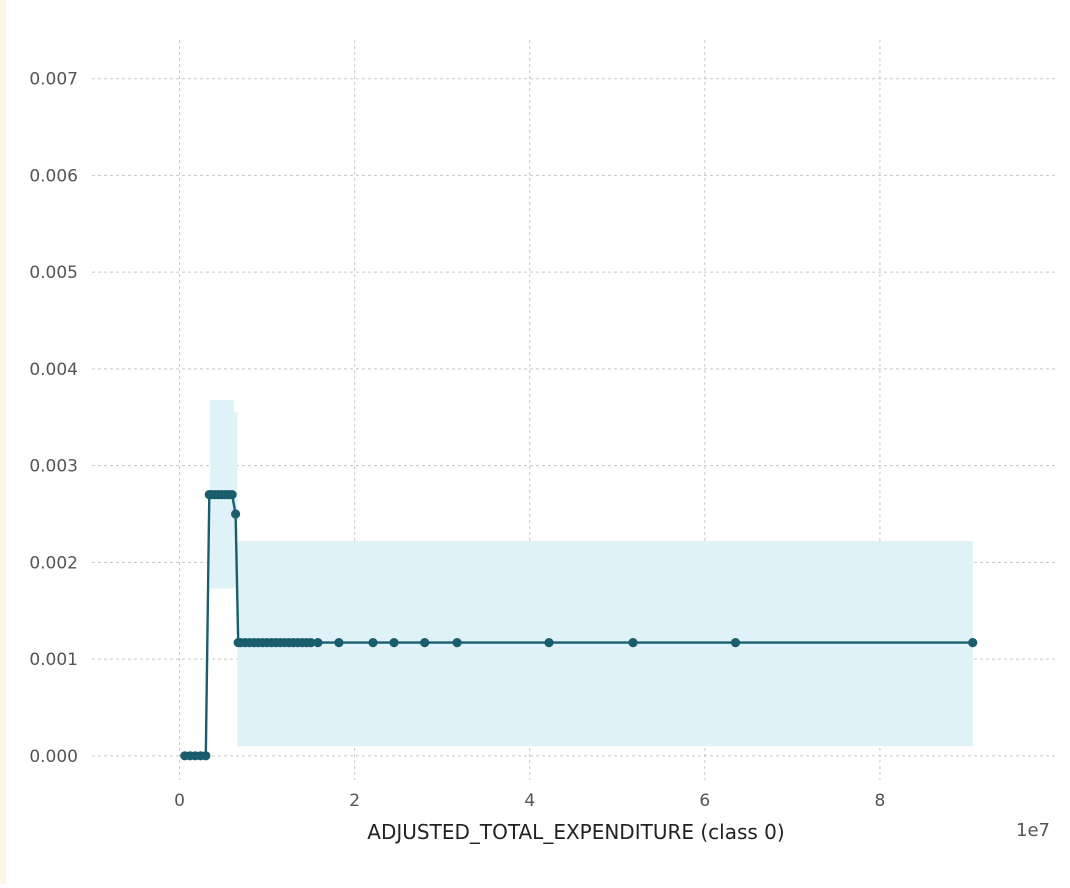 This screenshot has height=888, width=1070. Describe the element at coordinates (179, 801) in the screenshot. I see `x-tick-label: 0` at that location.